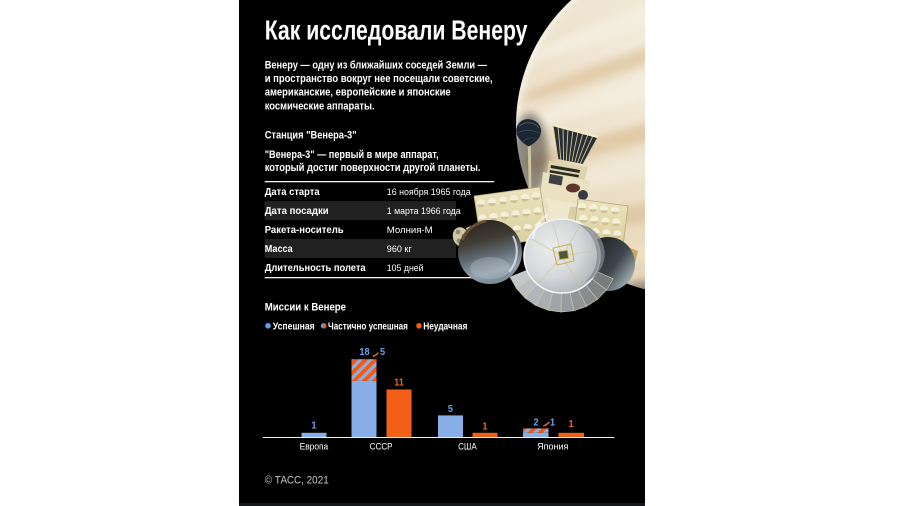 Image resolution: width=900 pixels, height=506 pixels. Describe the element at coordinates (399, 383) in the screenshot. I see `svg-text: 11` at that location.